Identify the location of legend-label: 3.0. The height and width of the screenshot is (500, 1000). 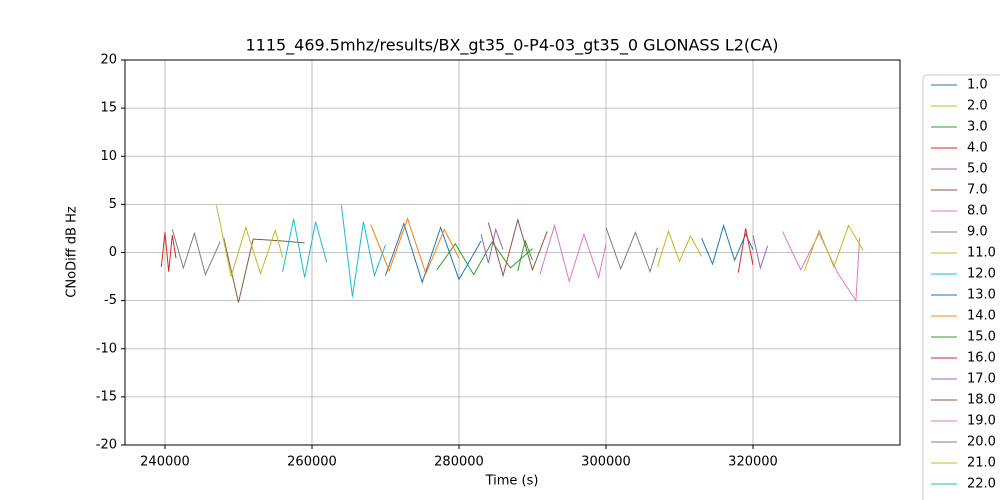
(977, 127).